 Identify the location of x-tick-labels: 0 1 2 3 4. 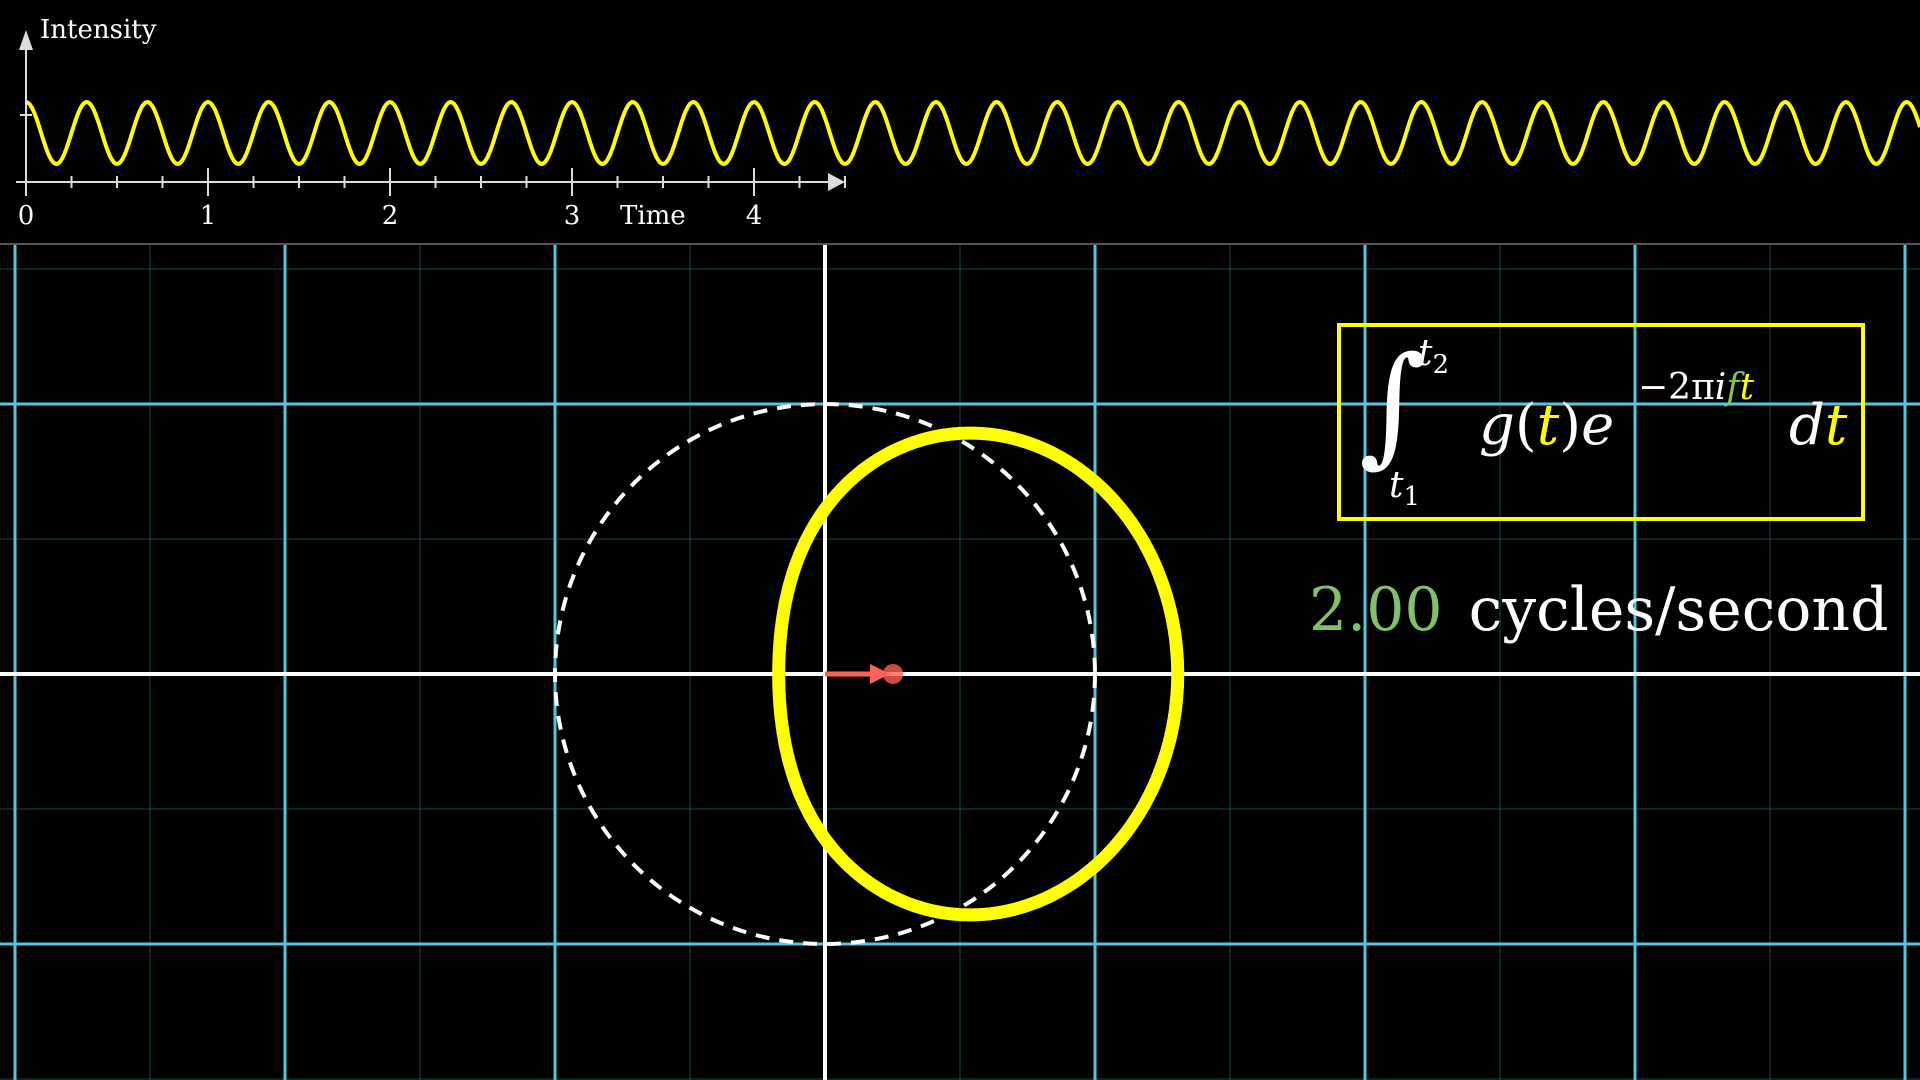
(390, 216).